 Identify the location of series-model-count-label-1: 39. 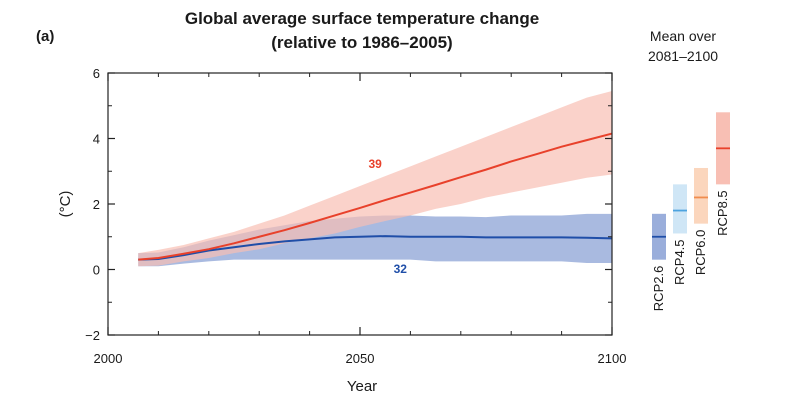
(375, 164).